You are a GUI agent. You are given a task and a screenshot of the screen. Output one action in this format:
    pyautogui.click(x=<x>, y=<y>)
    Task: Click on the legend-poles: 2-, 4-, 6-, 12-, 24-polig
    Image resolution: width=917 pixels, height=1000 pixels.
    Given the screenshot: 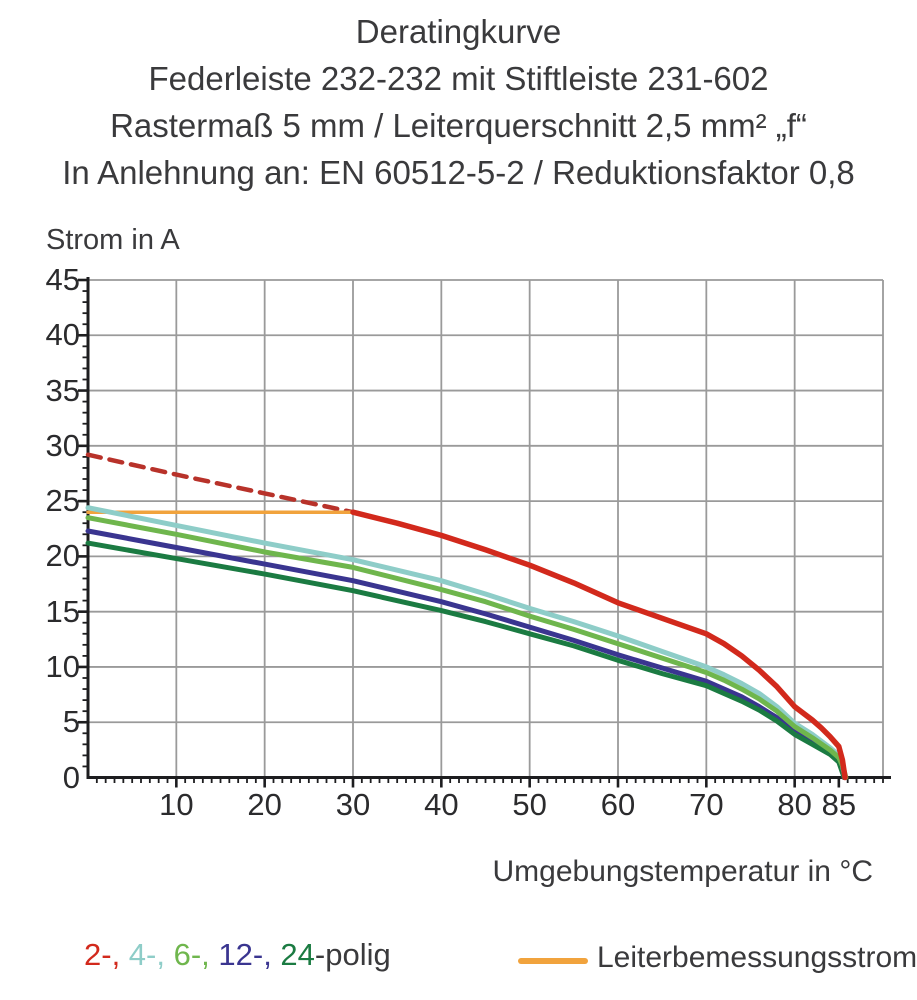 What is the action you would take?
    pyautogui.click(x=237, y=955)
    